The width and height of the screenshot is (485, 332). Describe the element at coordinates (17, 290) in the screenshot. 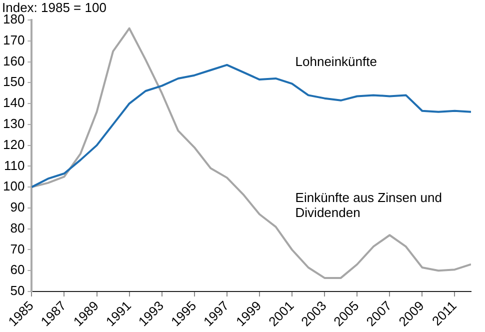

I see `y-tick-label: 50` at that location.